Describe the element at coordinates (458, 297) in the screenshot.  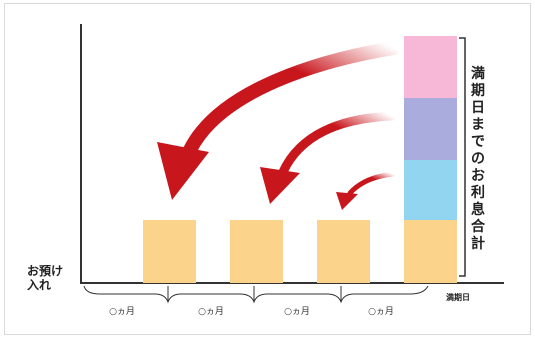
I see `maturity-label: 満期日` at that location.